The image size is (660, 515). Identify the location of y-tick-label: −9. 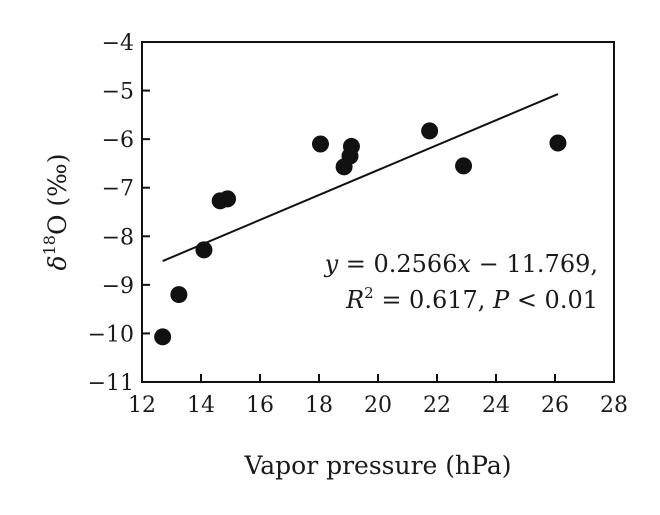
(118, 286).